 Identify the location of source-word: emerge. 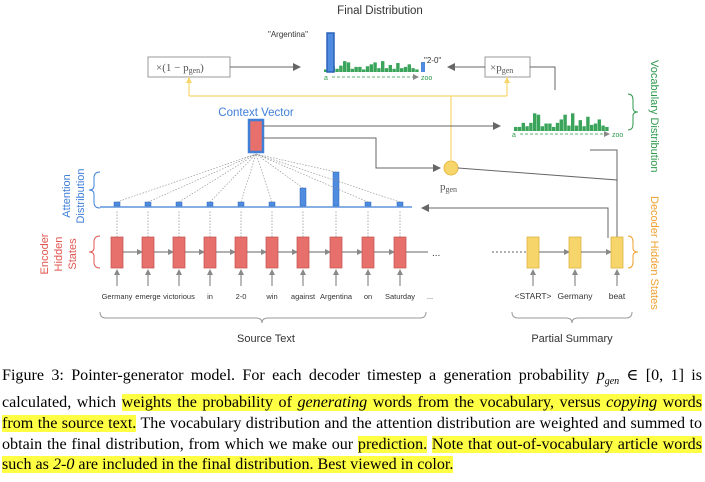
(147, 296).